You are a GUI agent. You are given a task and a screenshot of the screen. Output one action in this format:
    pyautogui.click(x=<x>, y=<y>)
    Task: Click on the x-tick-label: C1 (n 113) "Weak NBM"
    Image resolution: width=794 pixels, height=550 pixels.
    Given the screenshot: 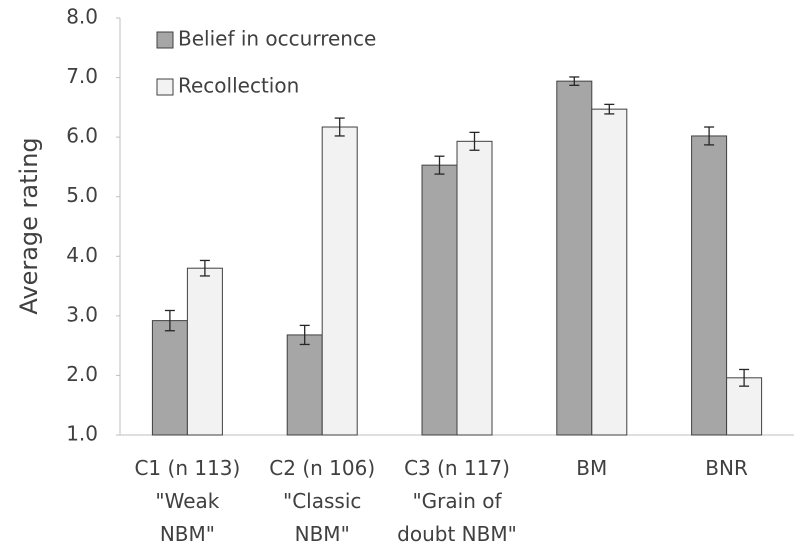 What is the action you would take?
    pyautogui.click(x=187, y=501)
    